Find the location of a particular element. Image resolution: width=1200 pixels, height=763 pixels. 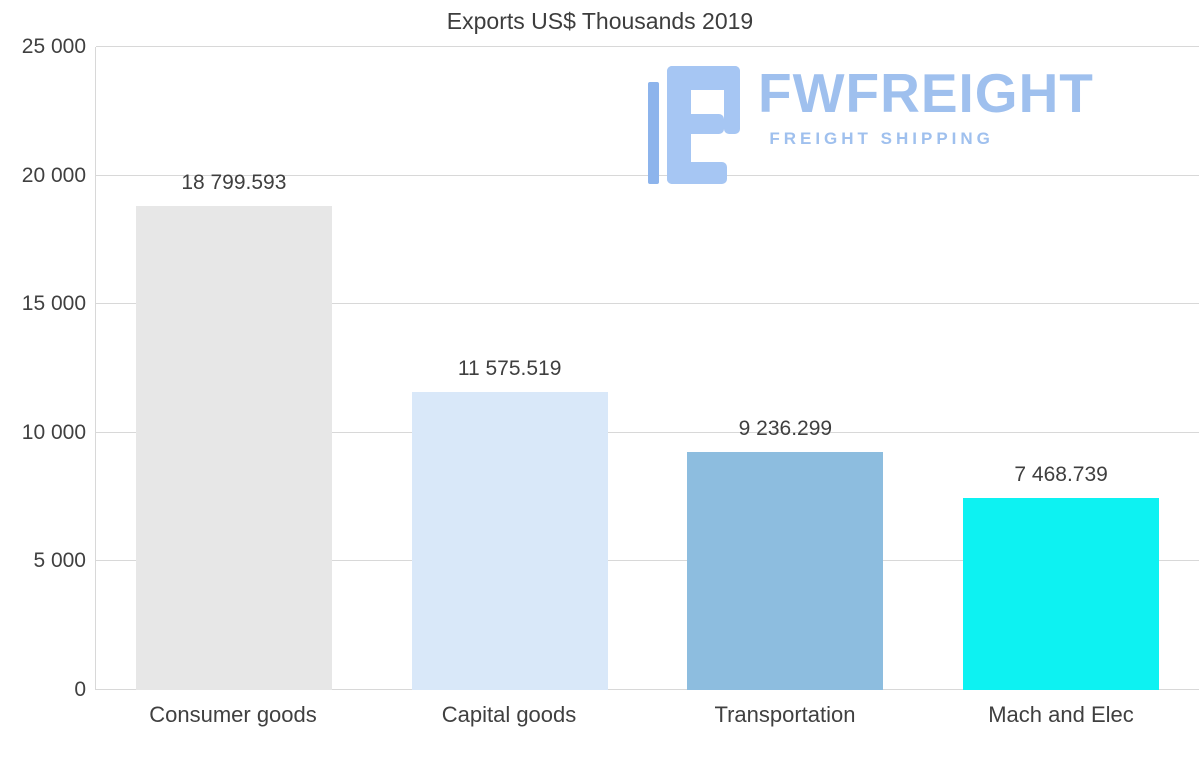

y-axis-tick-label: 15 000 is located at coordinates (53, 304).